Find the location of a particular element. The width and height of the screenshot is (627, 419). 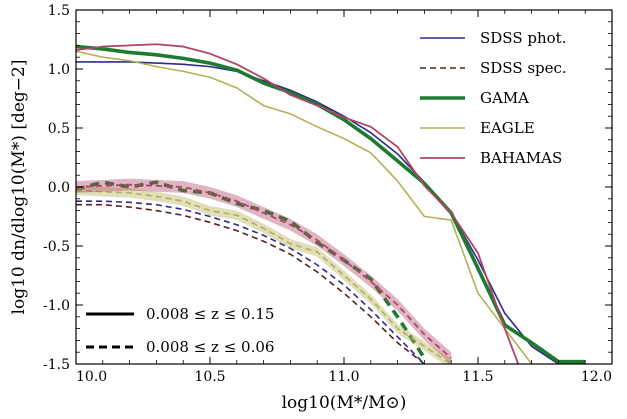

x-tick-label: 11.5 is located at coordinates (477, 377).